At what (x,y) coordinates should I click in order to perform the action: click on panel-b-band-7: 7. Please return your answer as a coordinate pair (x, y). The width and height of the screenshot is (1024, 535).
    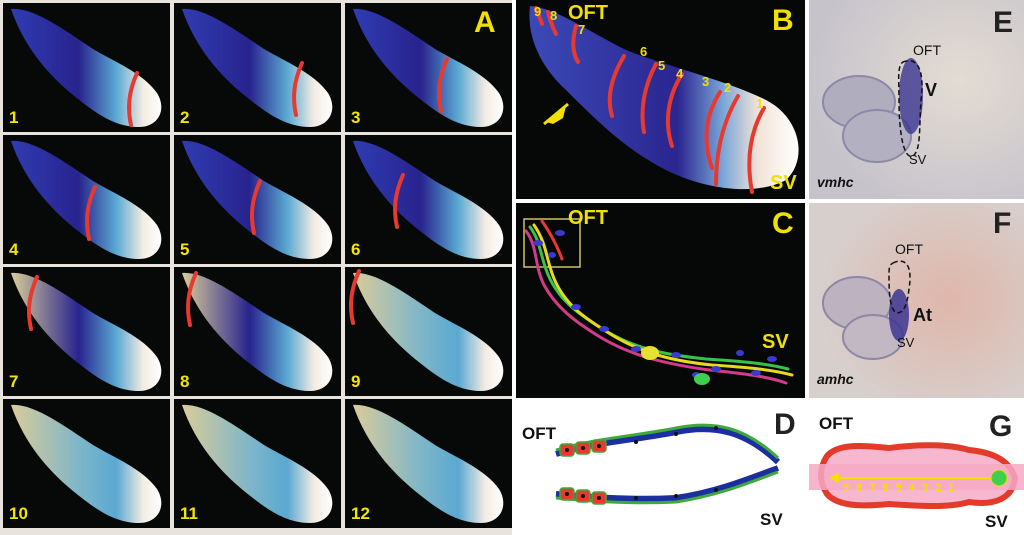
    Looking at the image, I should click on (582, 29).